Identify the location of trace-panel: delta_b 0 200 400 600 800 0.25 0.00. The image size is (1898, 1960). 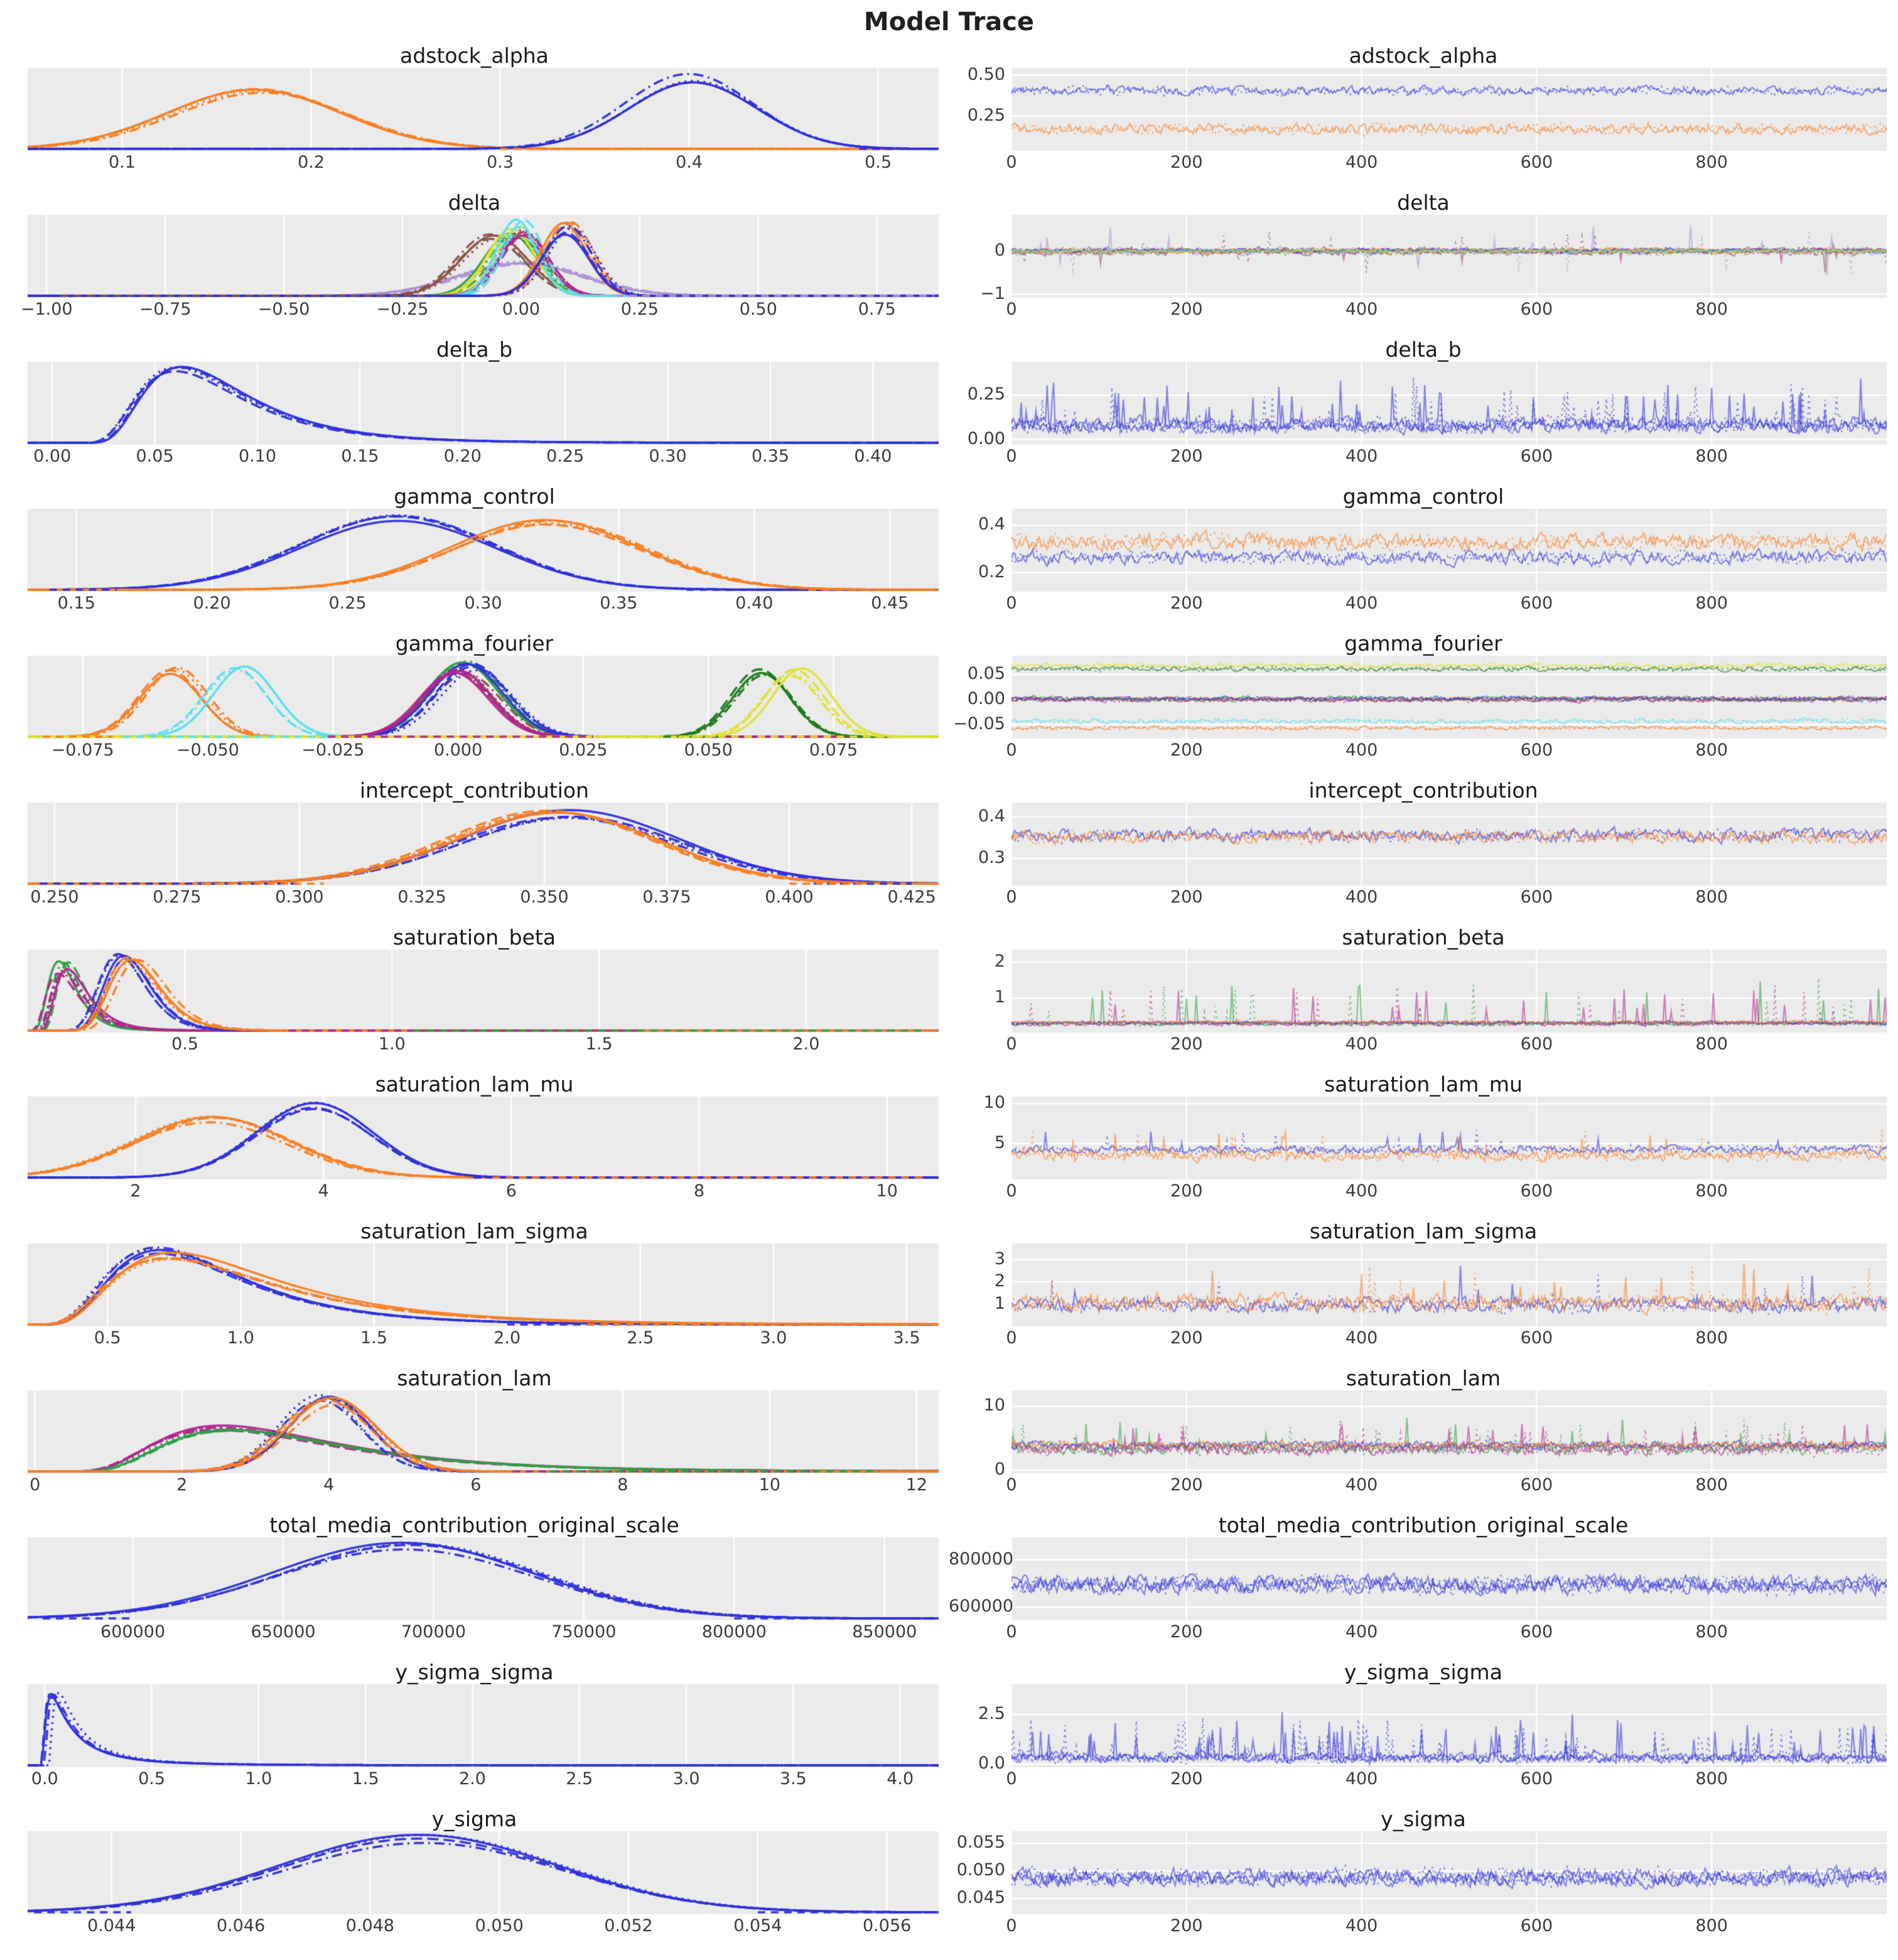
(1423, 408).